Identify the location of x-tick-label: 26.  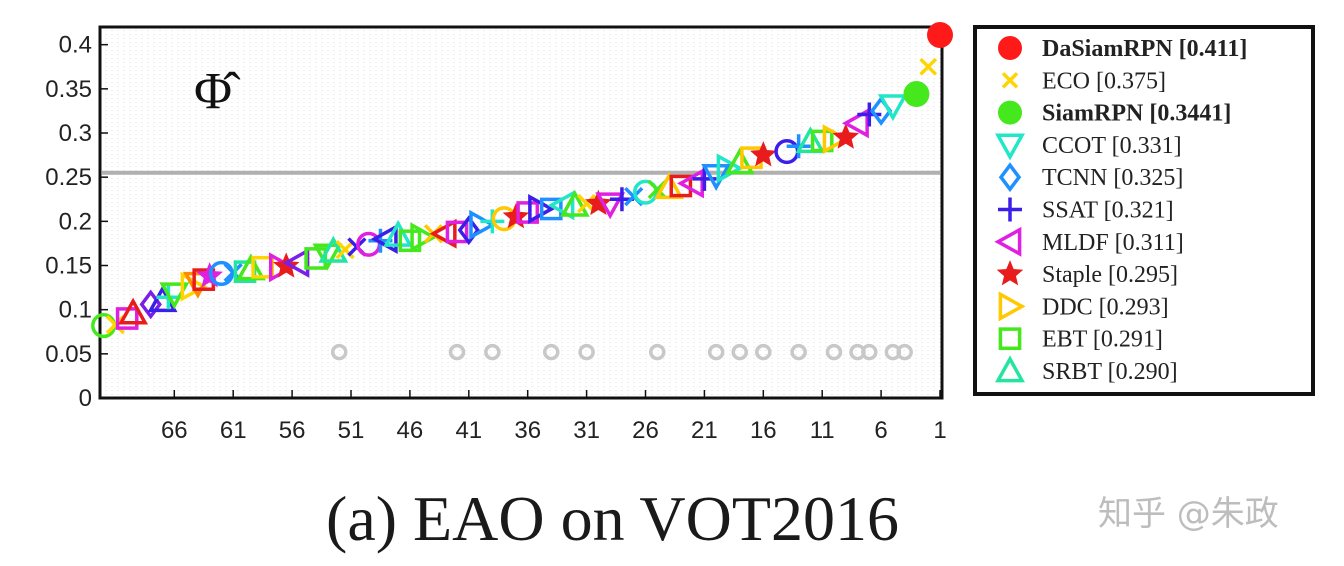
(645, 430).